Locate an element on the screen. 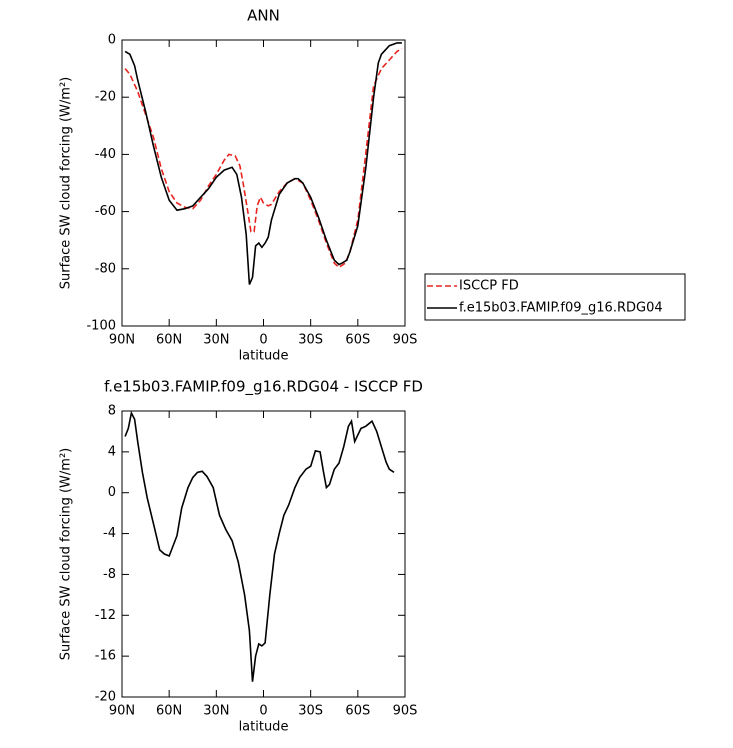 The width and height of the screenshot is (733, 748). y-tick-label: -100 is located at coordinates (101, 326).